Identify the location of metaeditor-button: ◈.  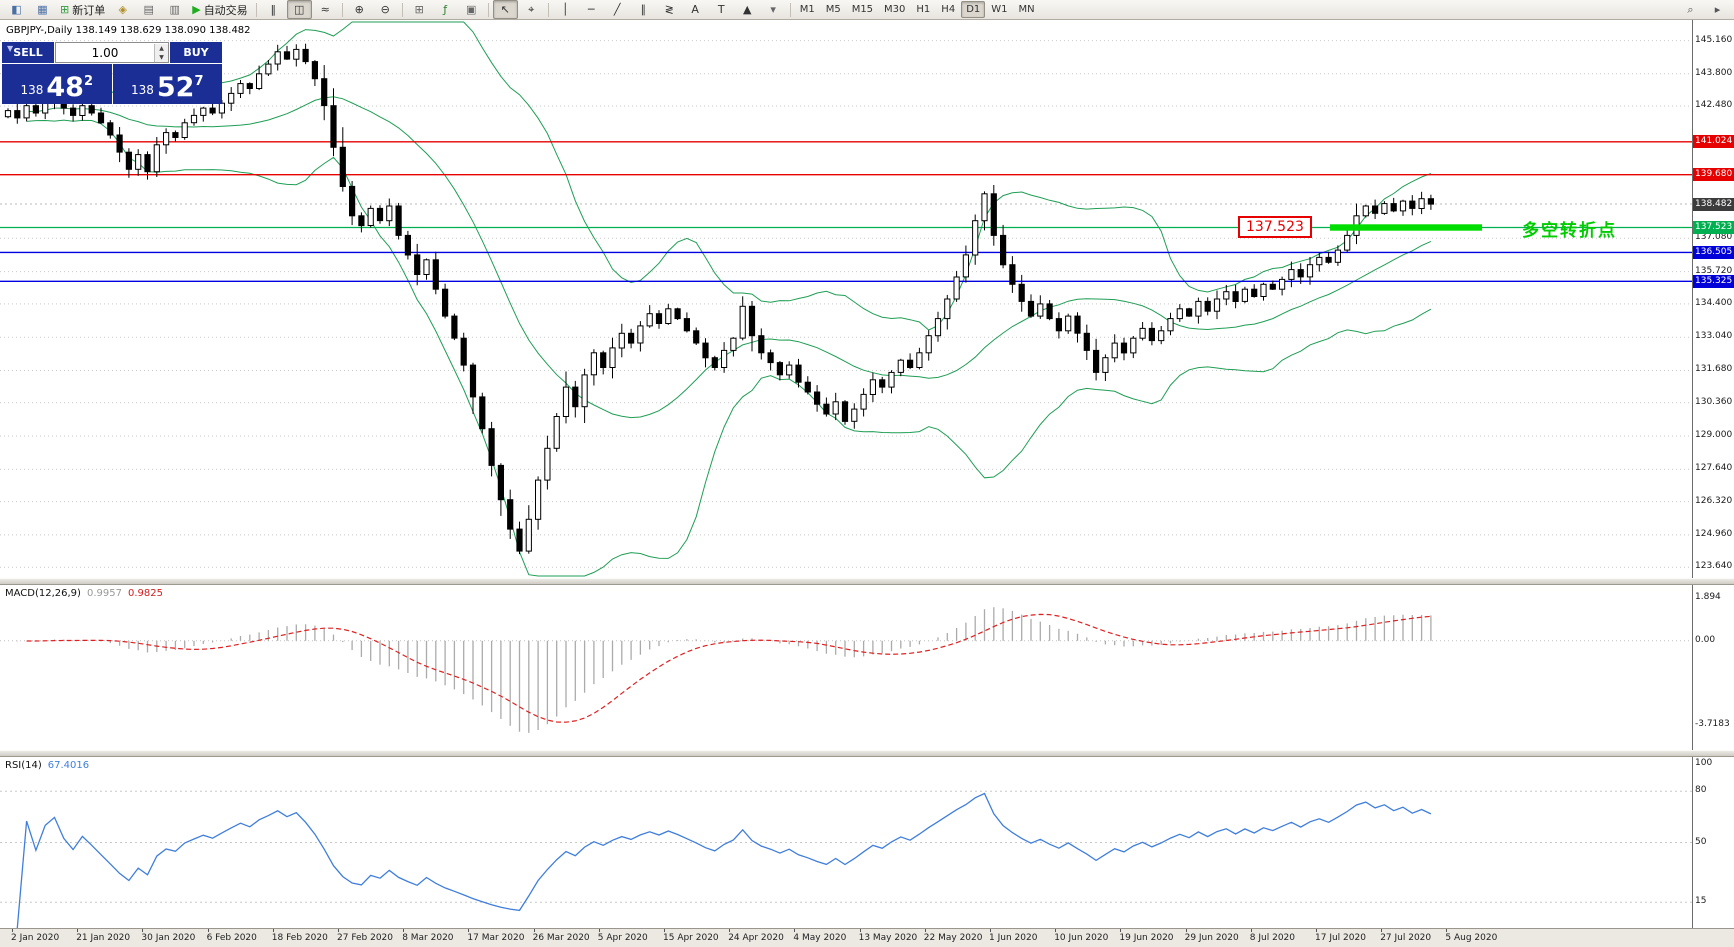
(122, 9).